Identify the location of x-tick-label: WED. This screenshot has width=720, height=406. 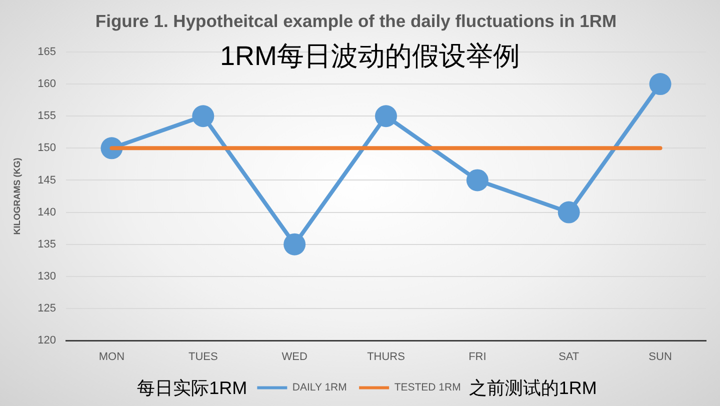
(295, 357).